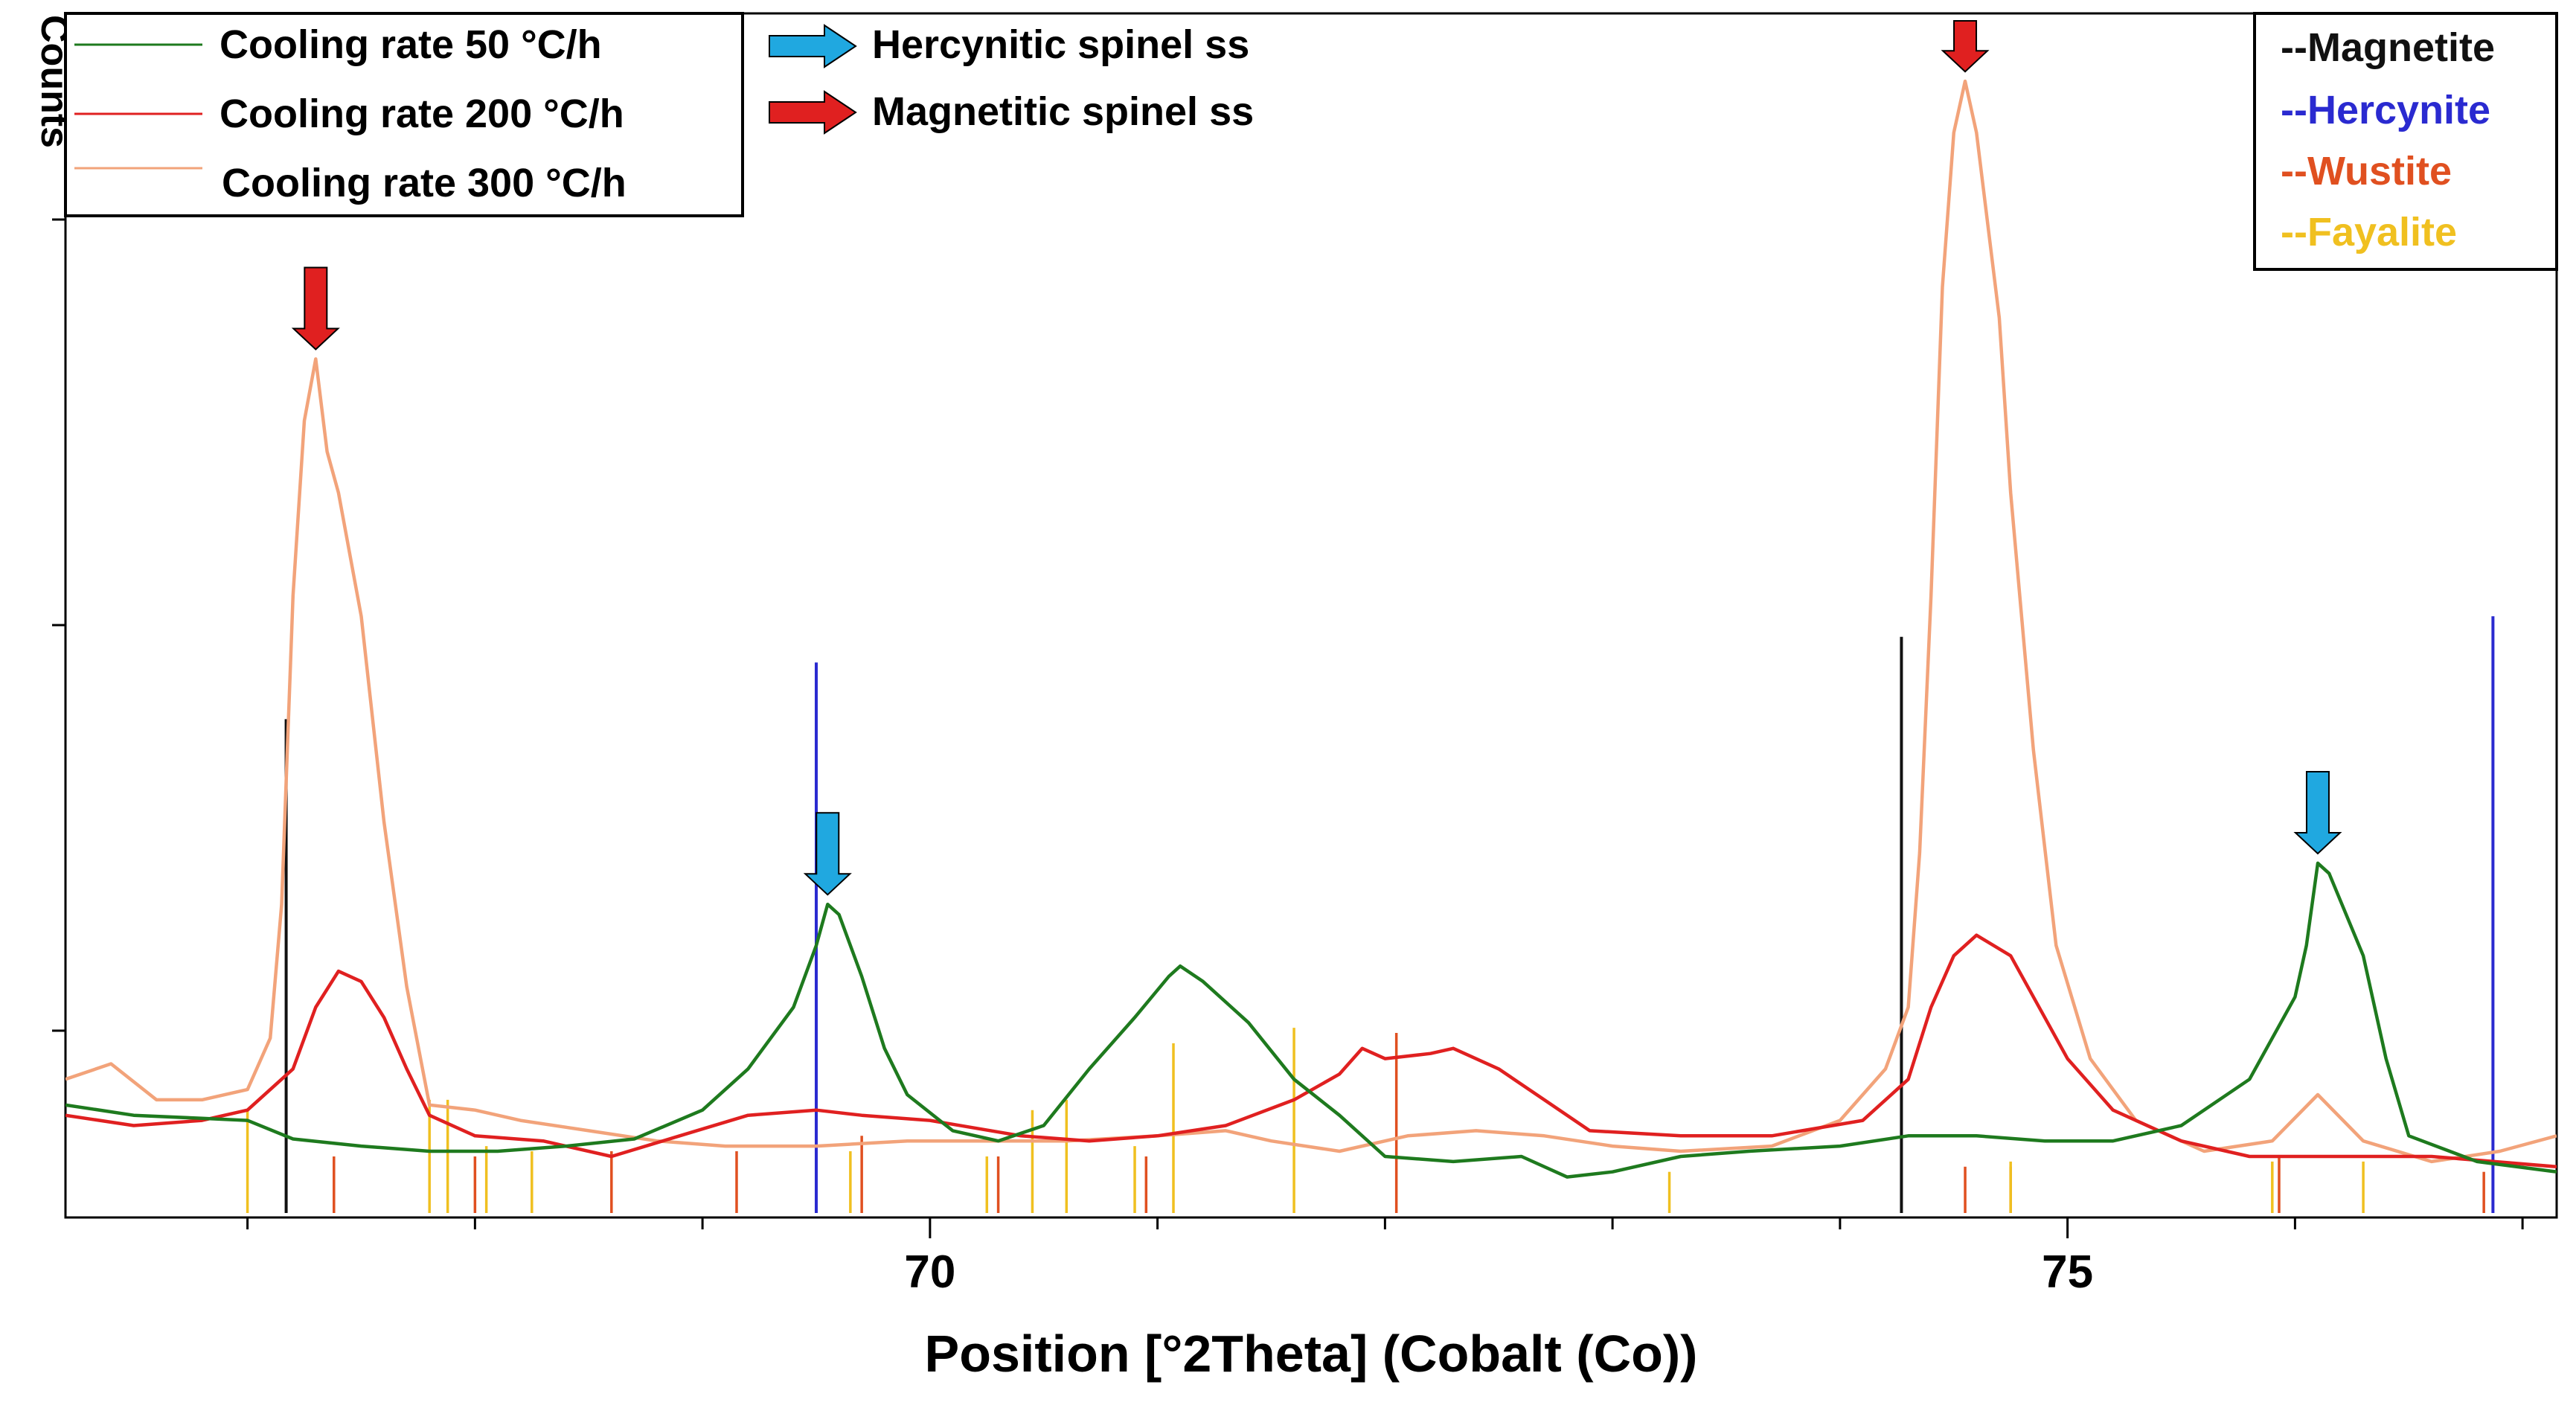 The image size is (2576, 1405). Describe the element at coordinates (813, 46) in the screenshot. I see `legend-arrow-blue-icon` at that location.